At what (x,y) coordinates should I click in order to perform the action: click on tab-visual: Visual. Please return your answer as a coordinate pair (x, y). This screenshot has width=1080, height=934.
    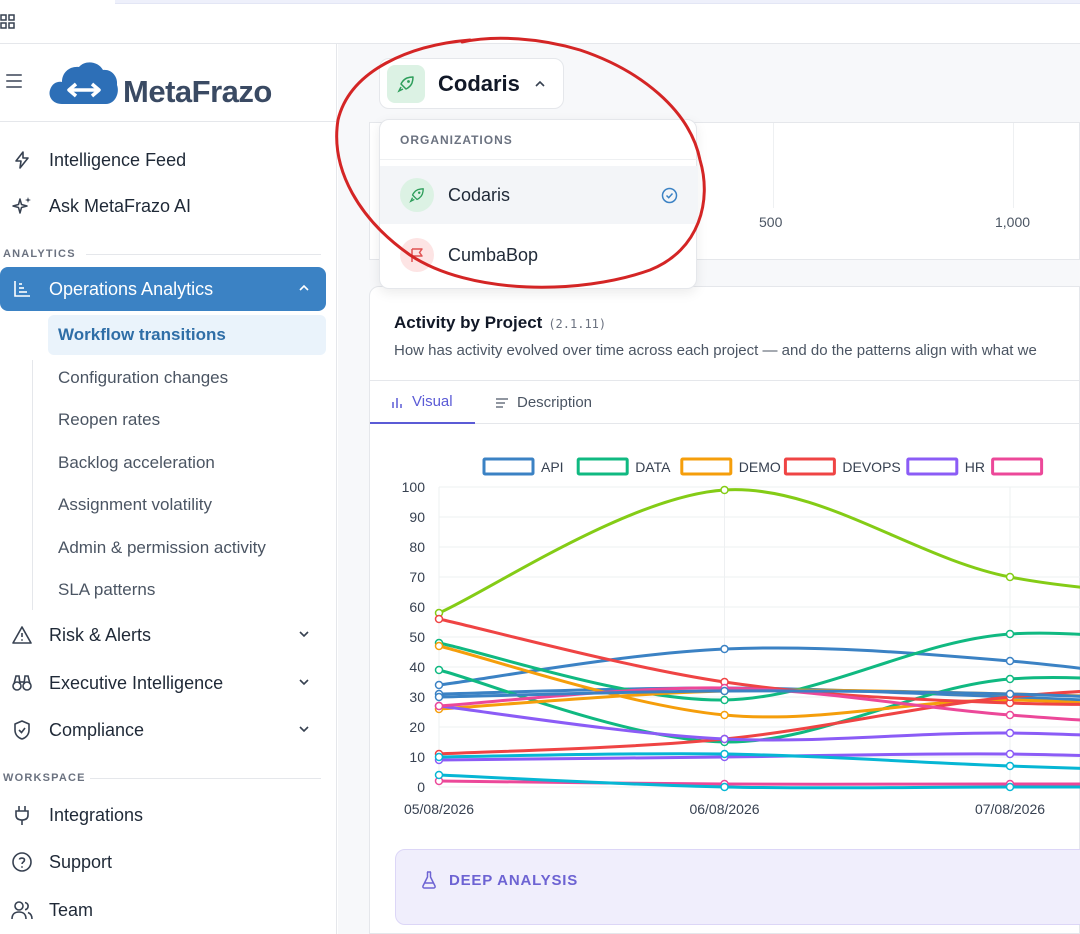
    Looking at the image, I should click on (422, 402).